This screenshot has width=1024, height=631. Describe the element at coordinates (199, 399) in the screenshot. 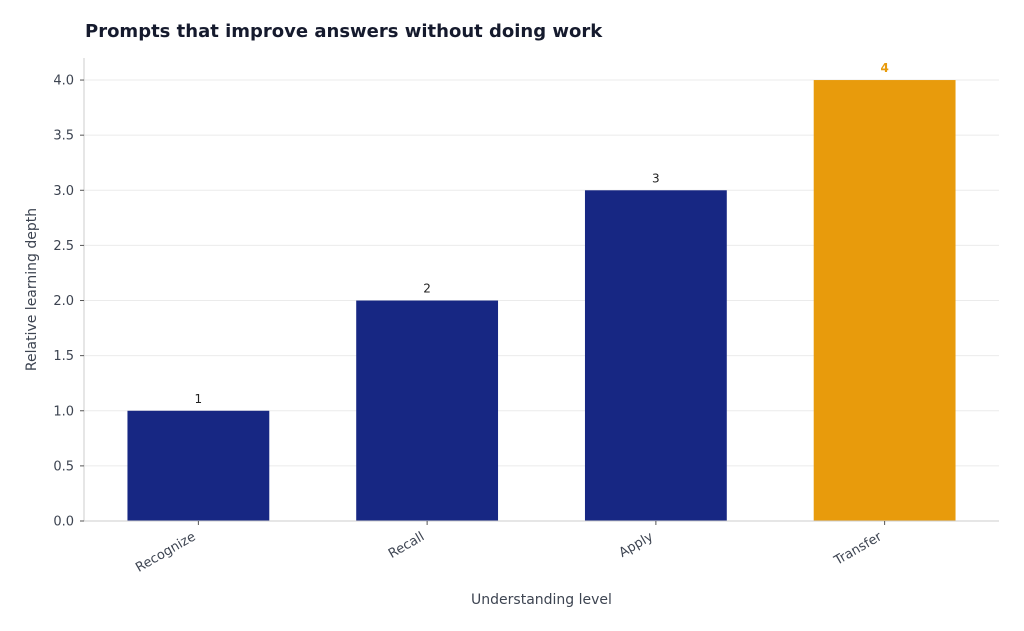

I see `data-label-recognize: 1` at that location.